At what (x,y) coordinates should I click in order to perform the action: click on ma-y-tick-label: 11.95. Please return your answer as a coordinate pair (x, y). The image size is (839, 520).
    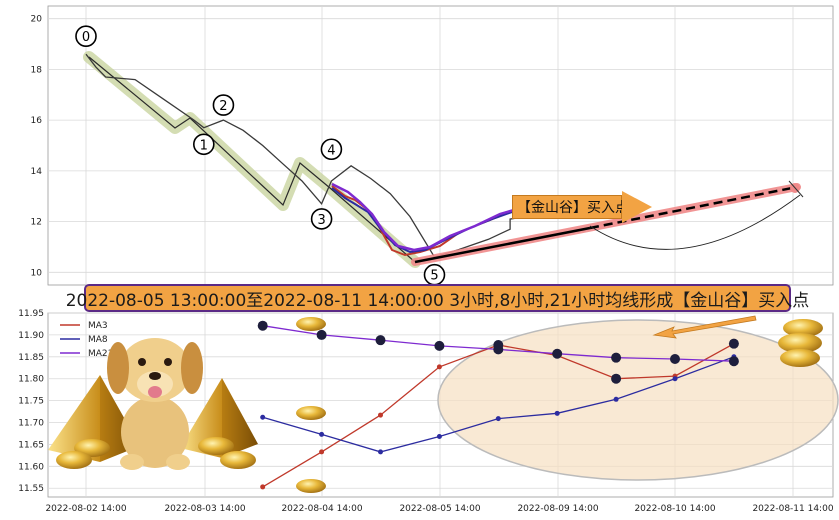
    Looking at the image, I should click on (31, 314).